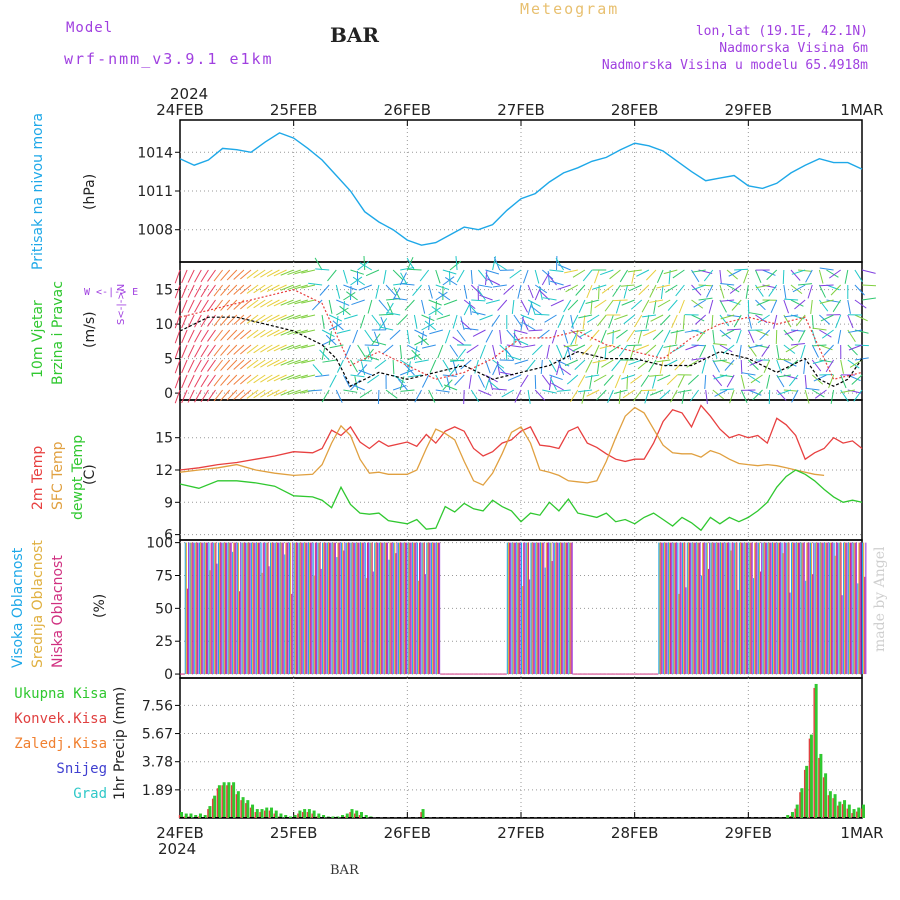  Describe the element at coordinates (179, 833) in the screenshot. I see `xtick-label-bottom: 24FEB` at that location.